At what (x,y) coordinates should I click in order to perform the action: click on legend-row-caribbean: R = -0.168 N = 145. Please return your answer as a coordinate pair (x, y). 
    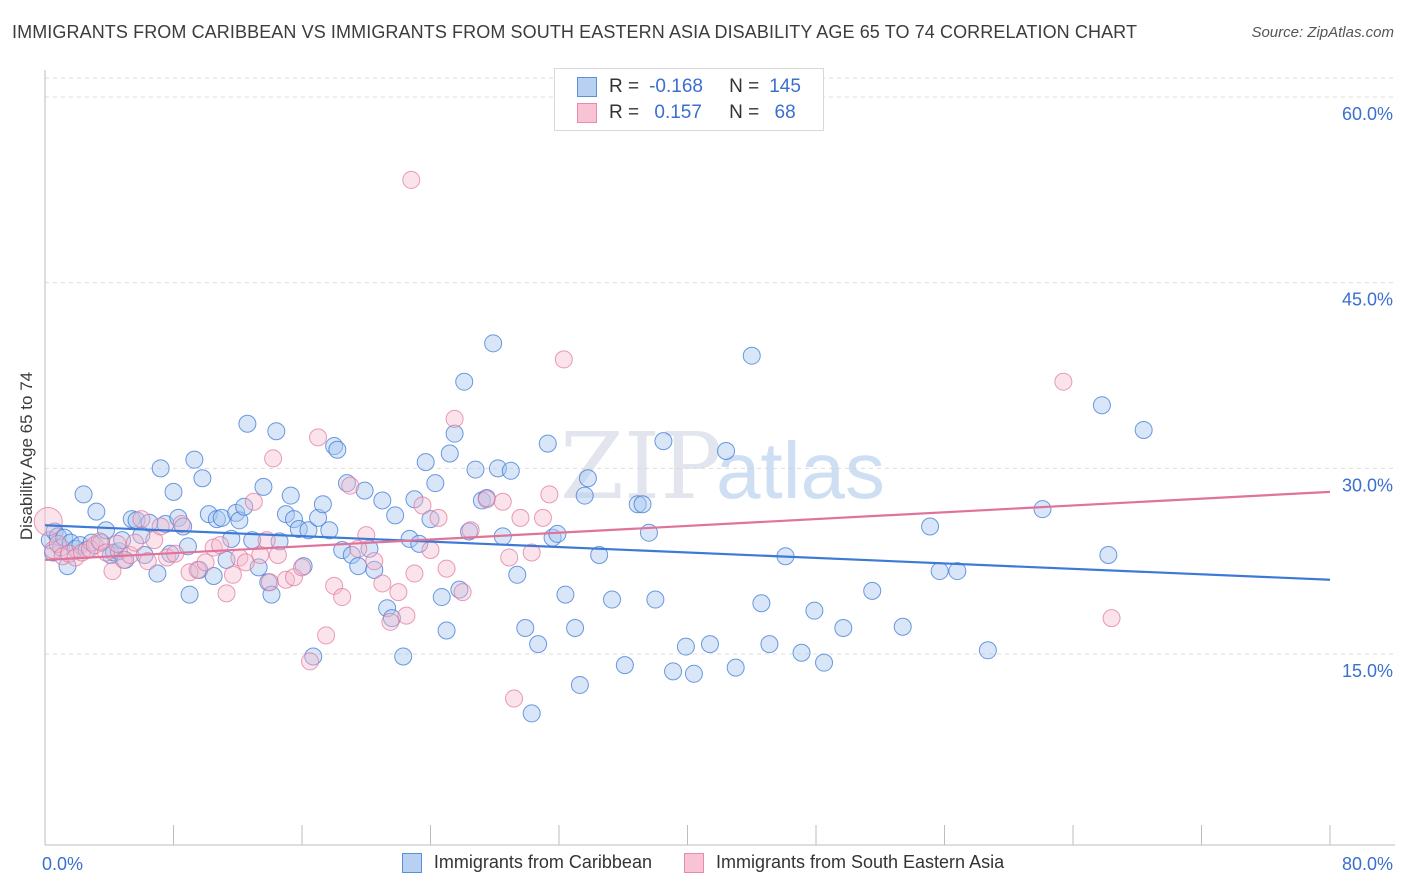
    Looking at the image, I should click on (689, 87).